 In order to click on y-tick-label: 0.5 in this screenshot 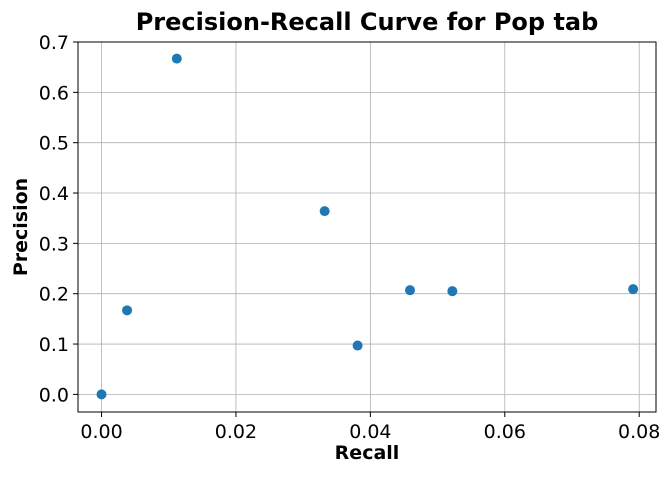, I will do `click(54, 144)`.